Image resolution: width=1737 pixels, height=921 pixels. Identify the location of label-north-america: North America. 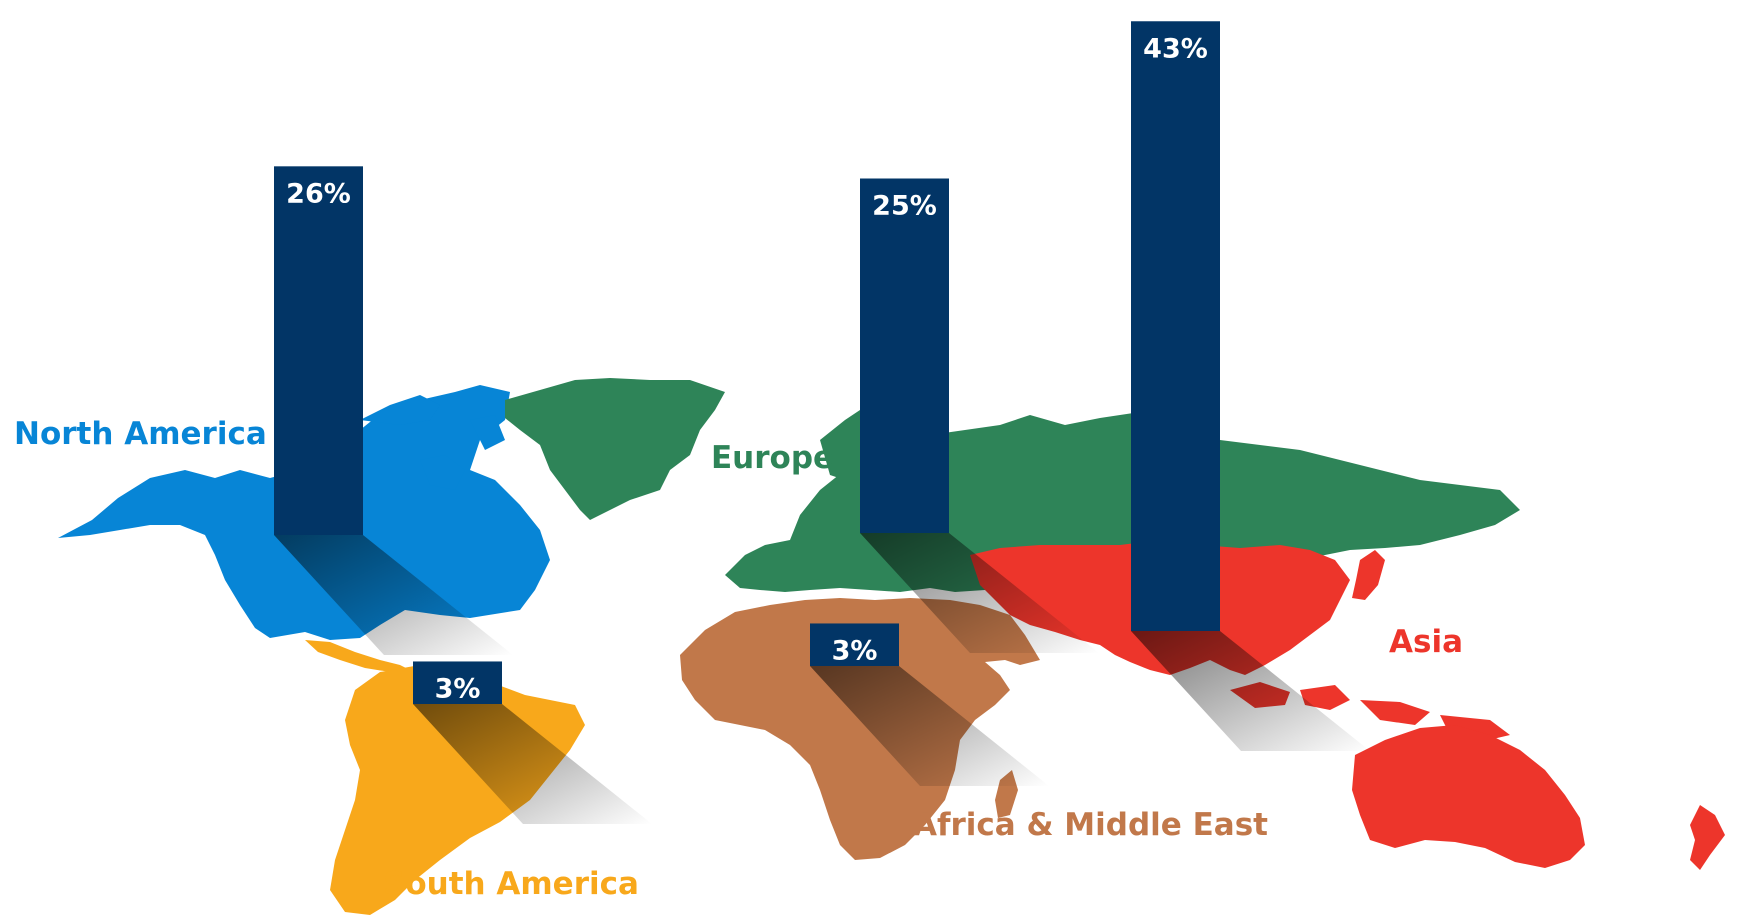
(140, 434).